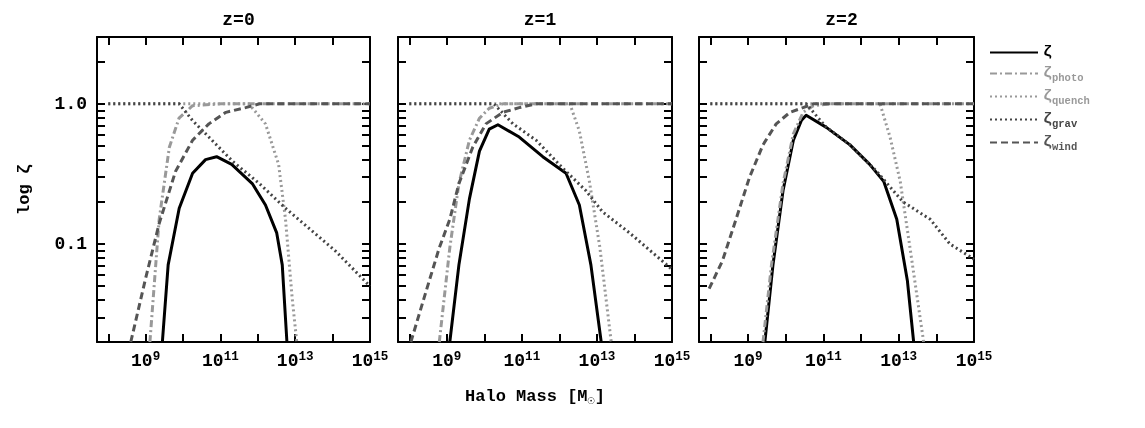 The width and height of the screenshot is (1145, 428). Describe the element at coordinates (540, 20) in the screenshot. I see `chart-title: z=1` at that location.